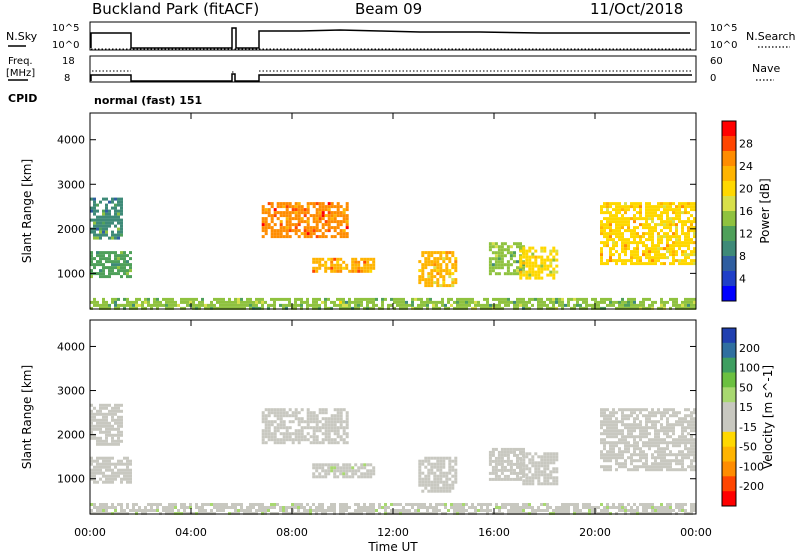 This screenshot has height=554, width=800. What do you see at coordinates (746, 166) in the screenshot?
I see `colorbar-tick-label: 24` at bounding box center [746, 166].